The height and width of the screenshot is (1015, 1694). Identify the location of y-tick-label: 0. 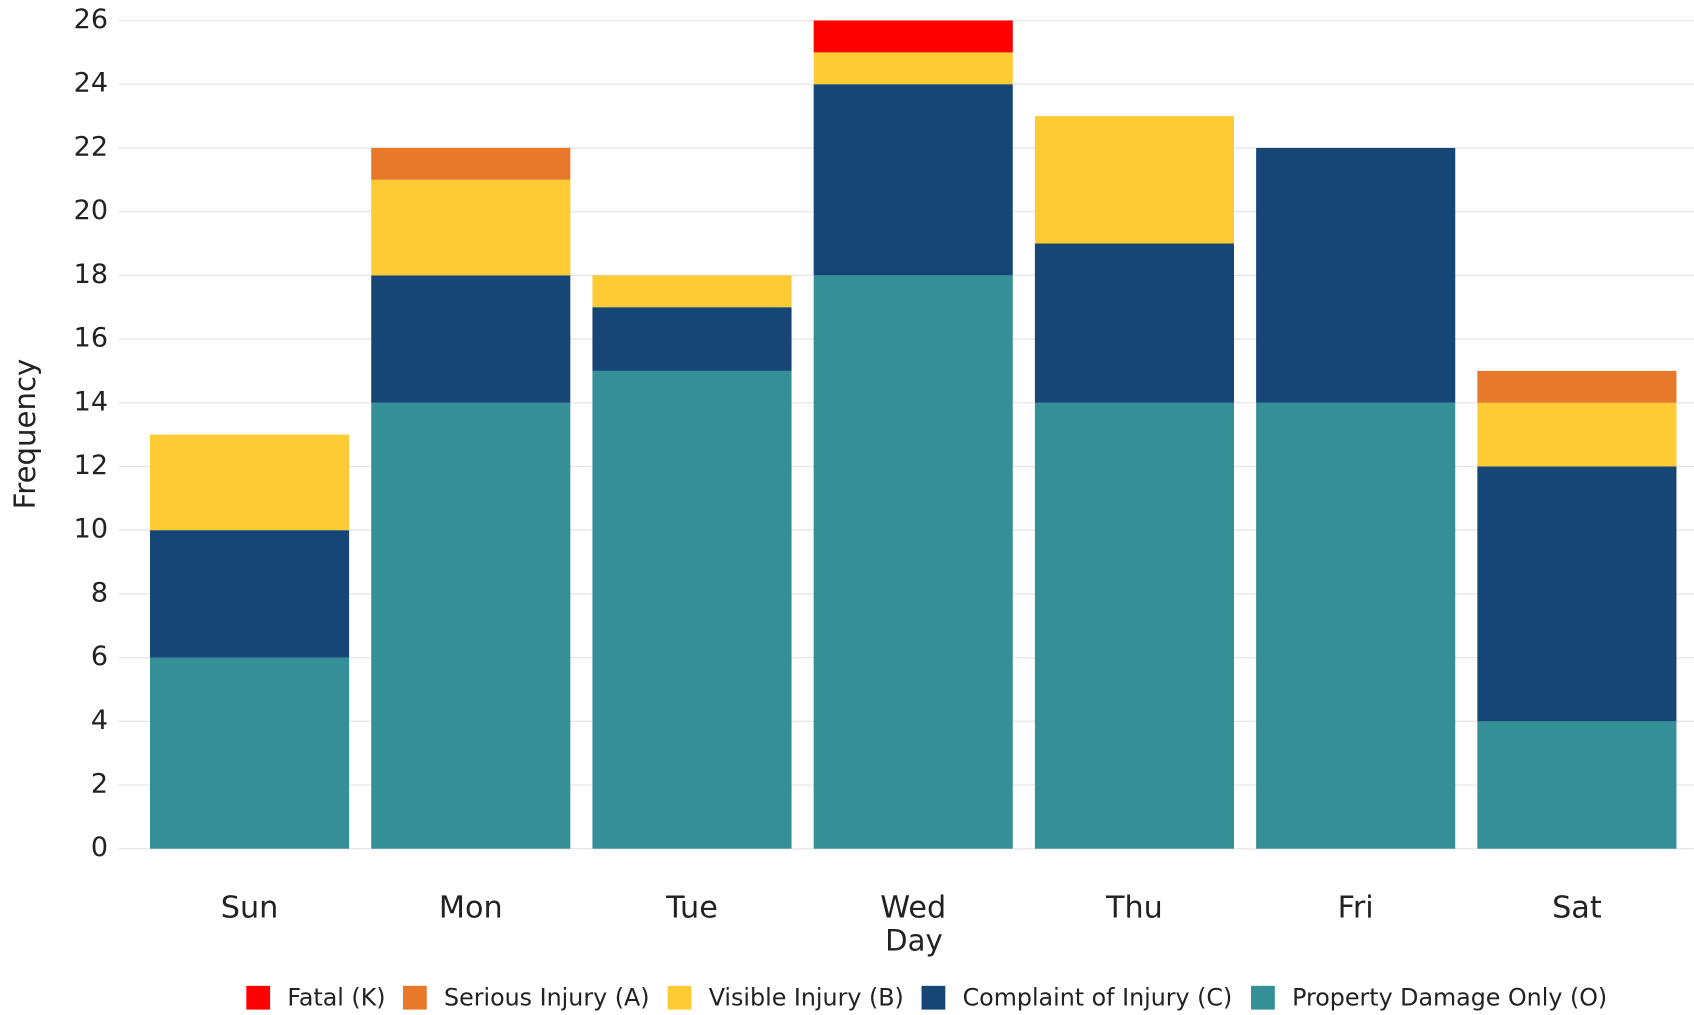
(99, 847).